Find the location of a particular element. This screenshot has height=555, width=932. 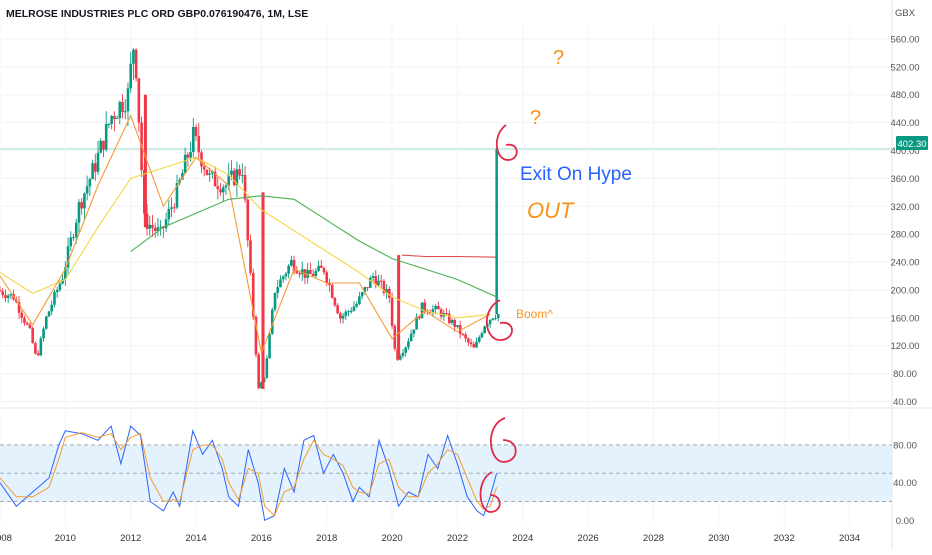

x-tick-label: 2016 is located at coordinates (261, 538).